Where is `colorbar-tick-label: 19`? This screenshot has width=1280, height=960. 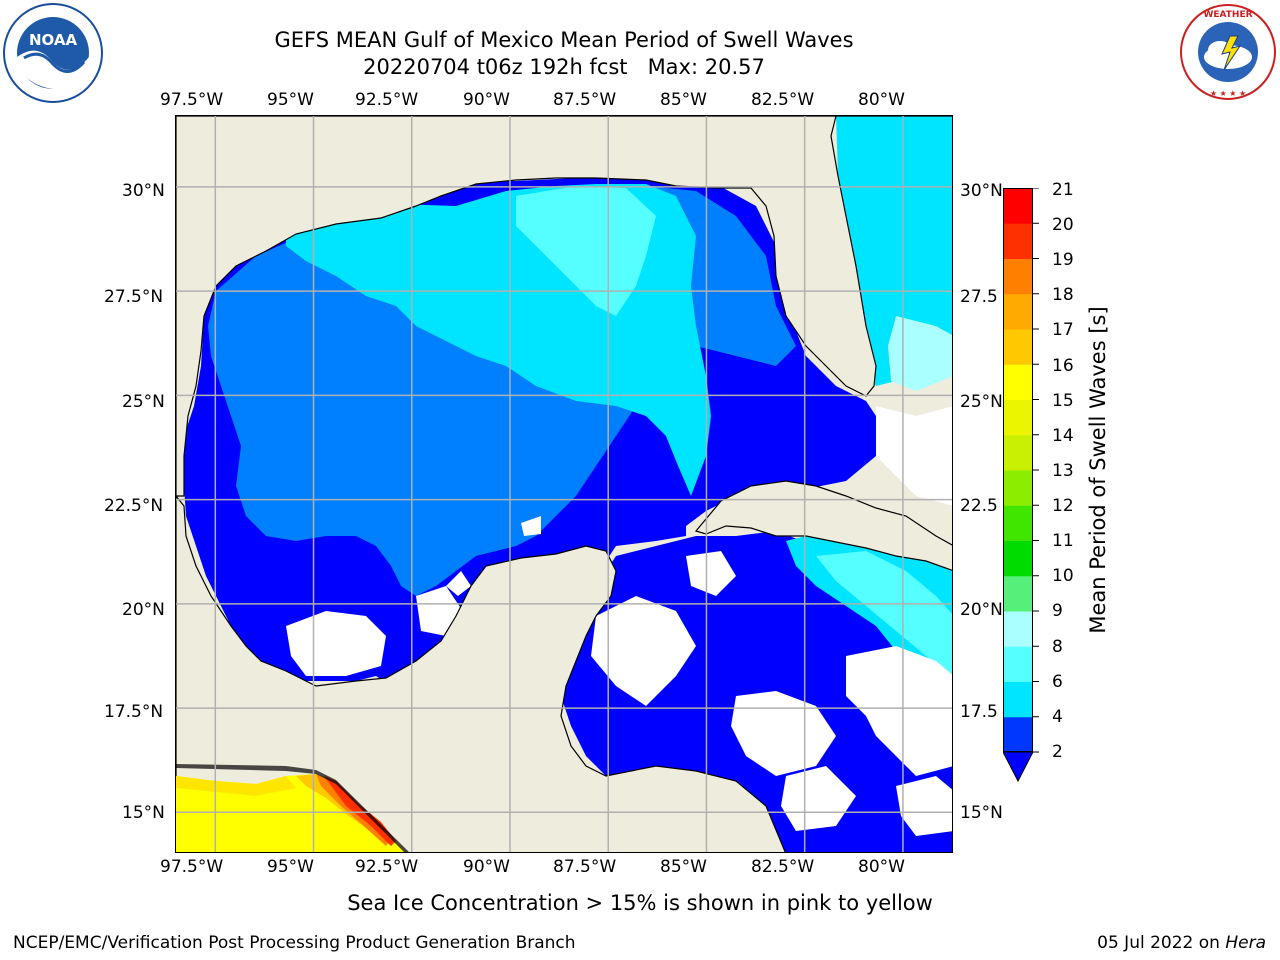 colorbar-tick-label: 19 is located at coordinates (1063, 260).